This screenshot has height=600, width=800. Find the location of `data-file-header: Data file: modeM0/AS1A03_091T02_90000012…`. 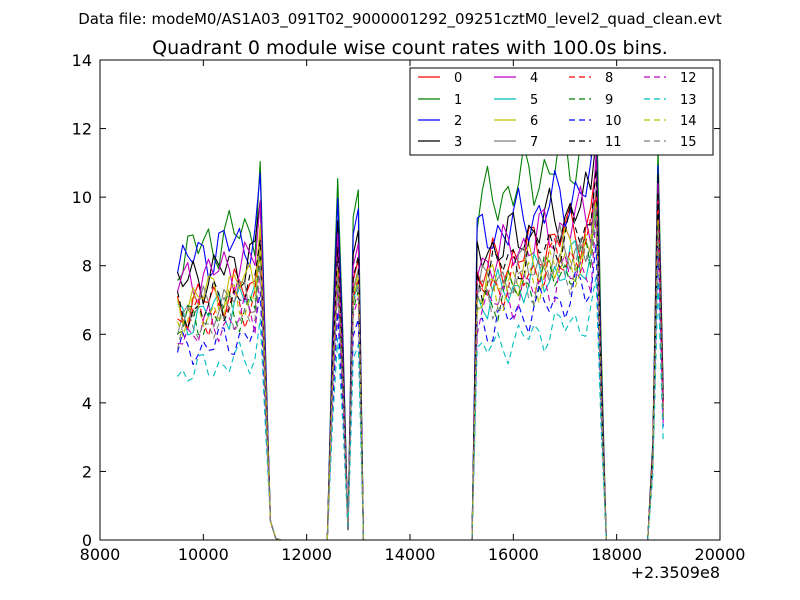

data-file-header: Data file: modeM0/AS1A03_091T02_90000012… is located at coordinates (400, 19).